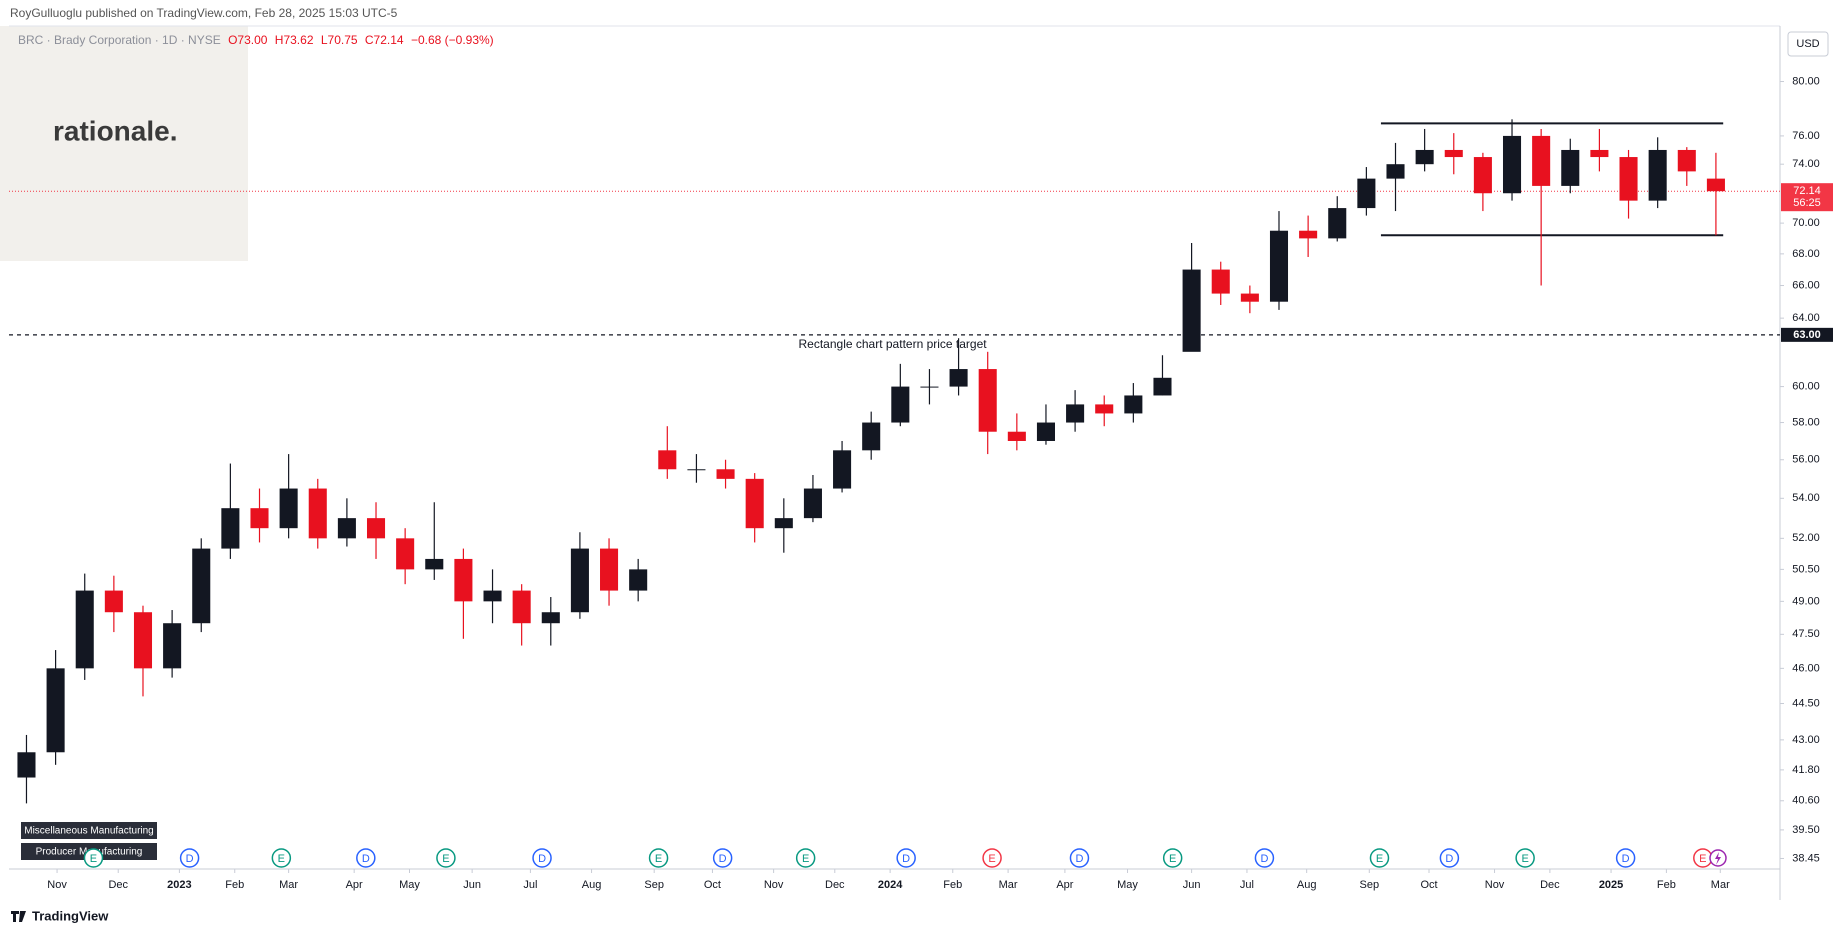  What do you see at coordinates (1192, 885) in the screenshot?
I see `x-tick-label: Jun` at bounding box center [1192, 885].